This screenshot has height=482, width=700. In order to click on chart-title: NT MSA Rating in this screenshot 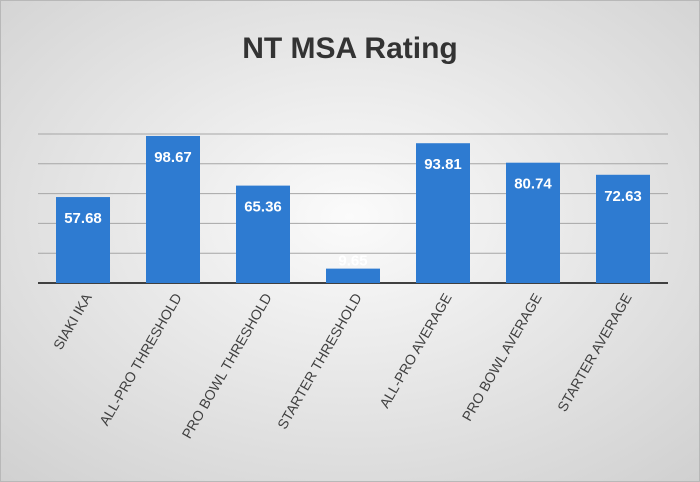, I will do `click(350, 48)`.